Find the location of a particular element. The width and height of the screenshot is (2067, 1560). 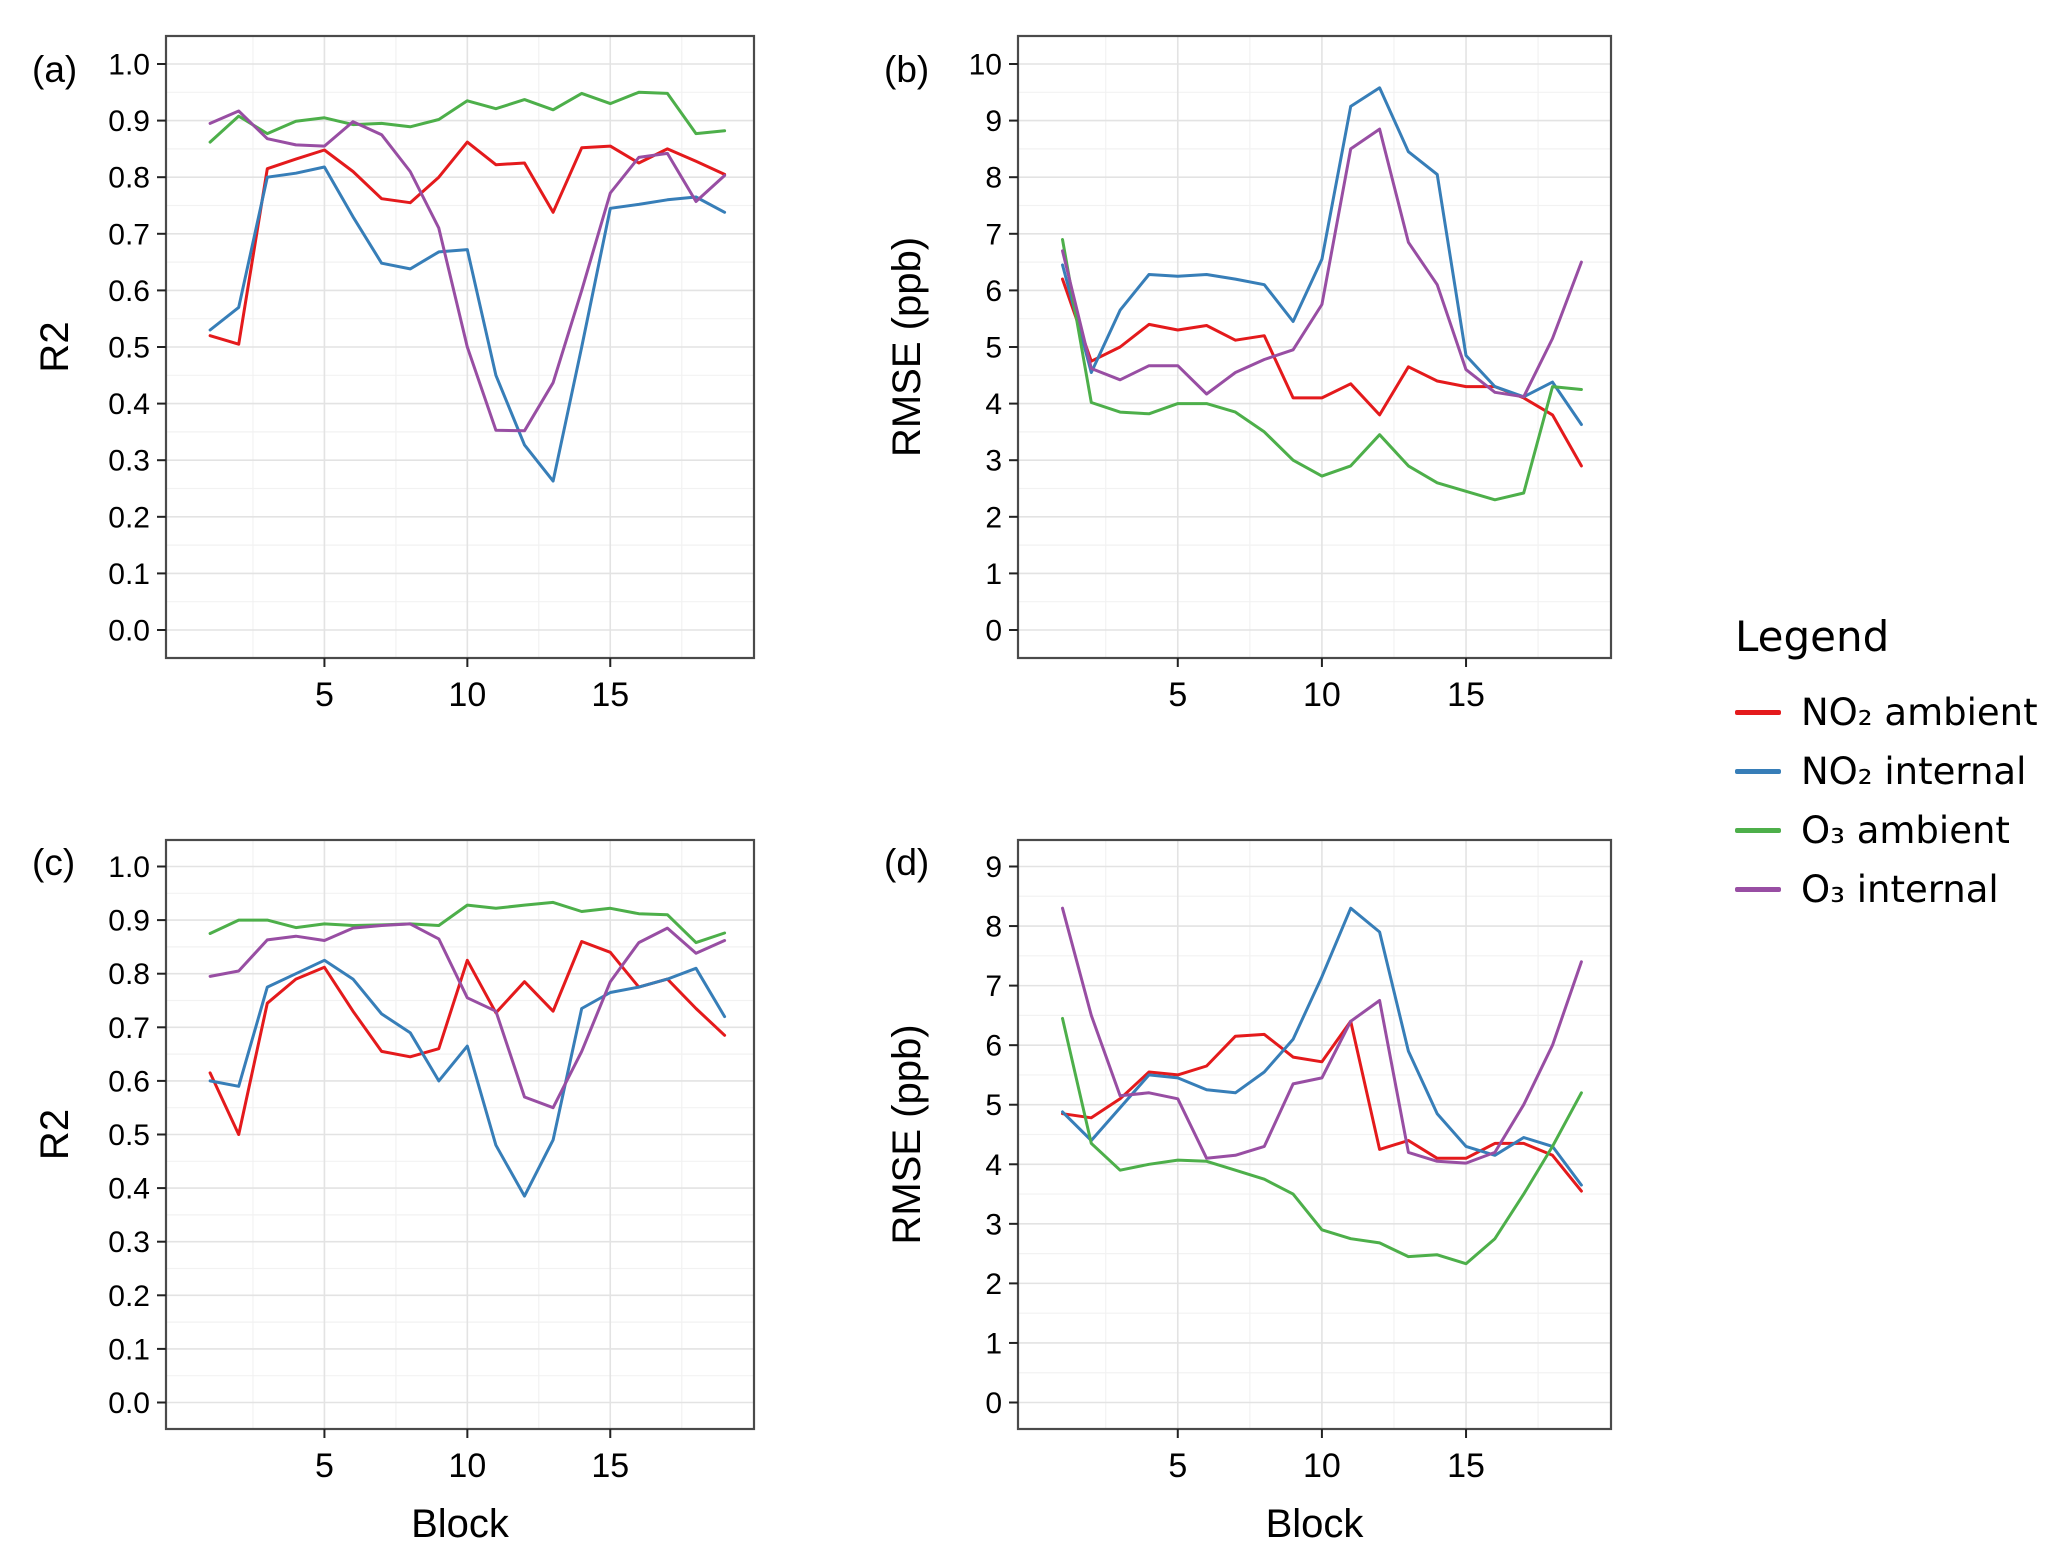

legend-entry-label: O₃ ambient is located at coordinates (1905, 830).